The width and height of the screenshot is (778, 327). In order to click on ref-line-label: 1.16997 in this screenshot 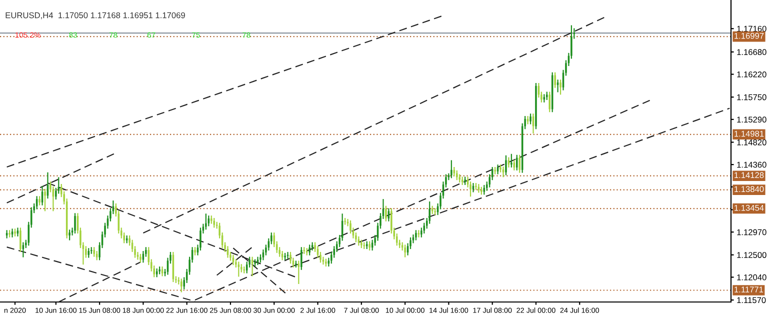, I will do `click(749, 35)`.